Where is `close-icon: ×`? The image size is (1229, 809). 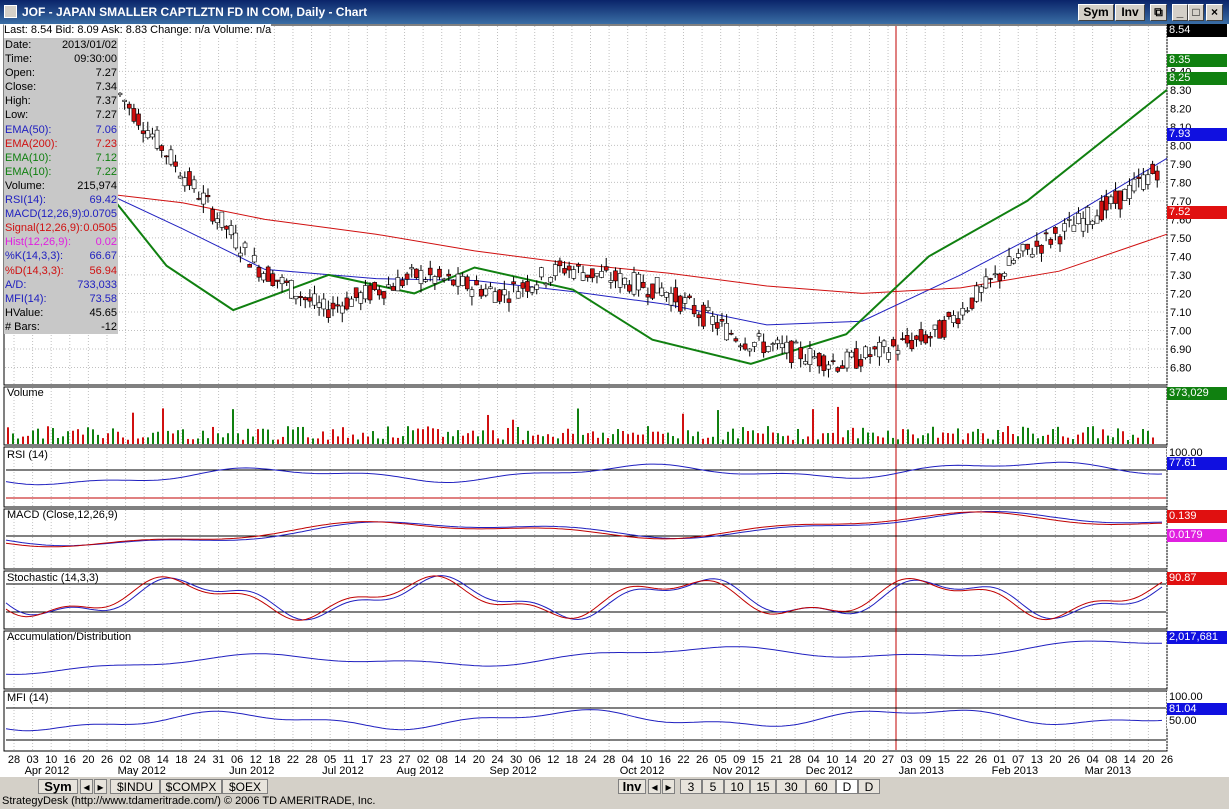 close-icon: × is located at coordinates (1214, 12).